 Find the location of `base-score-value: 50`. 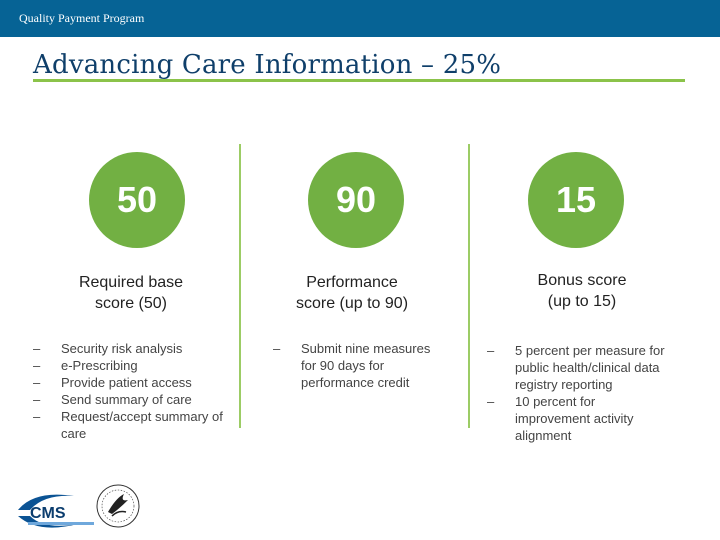

base-score-value: 50 is located at coordinates (137, 199).